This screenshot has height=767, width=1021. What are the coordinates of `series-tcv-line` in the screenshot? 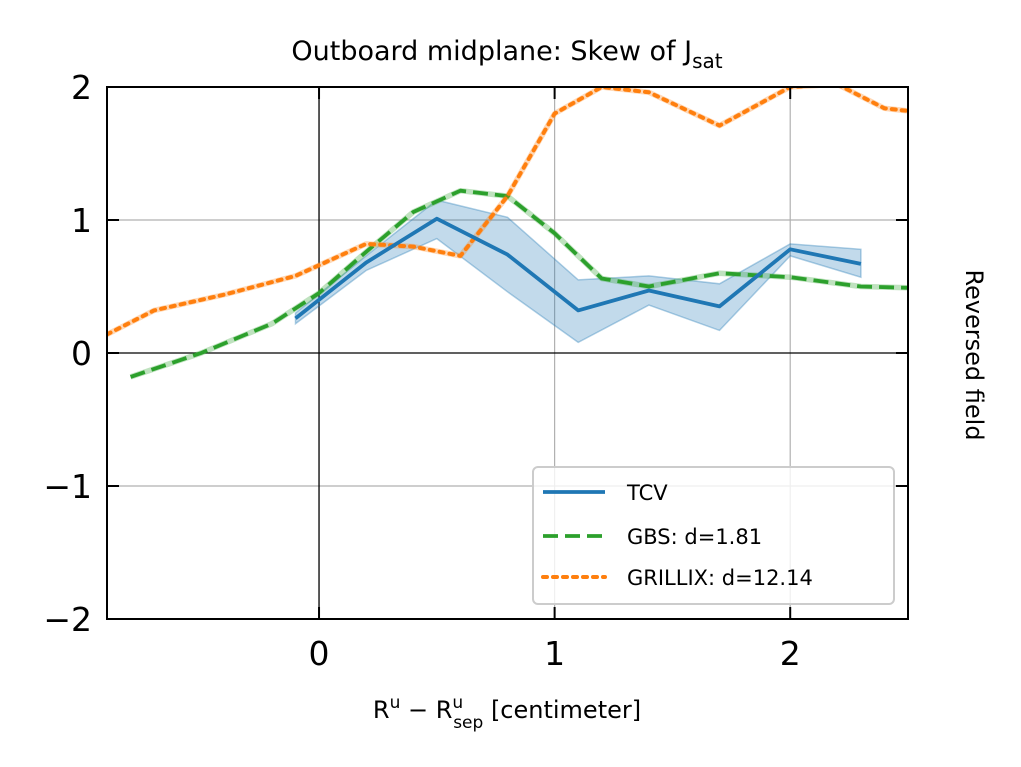 It's located at (578, 268).